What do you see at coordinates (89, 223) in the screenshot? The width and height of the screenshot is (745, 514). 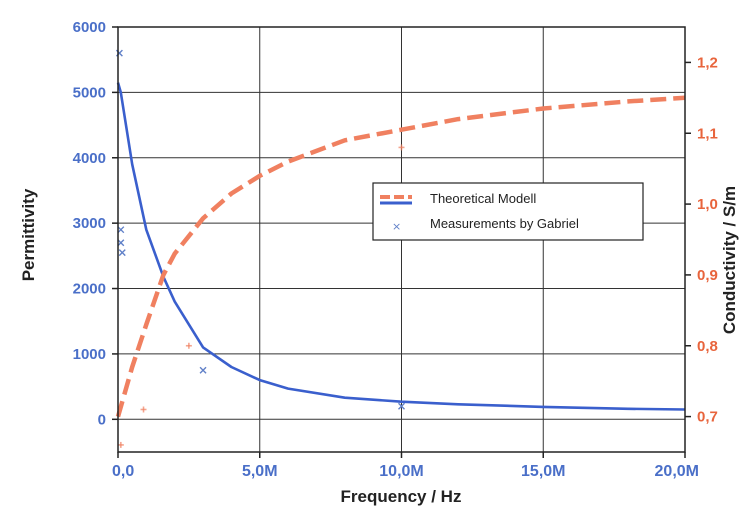 I see `y-left-tick-label: 3000` at bounding box center [89, 223].